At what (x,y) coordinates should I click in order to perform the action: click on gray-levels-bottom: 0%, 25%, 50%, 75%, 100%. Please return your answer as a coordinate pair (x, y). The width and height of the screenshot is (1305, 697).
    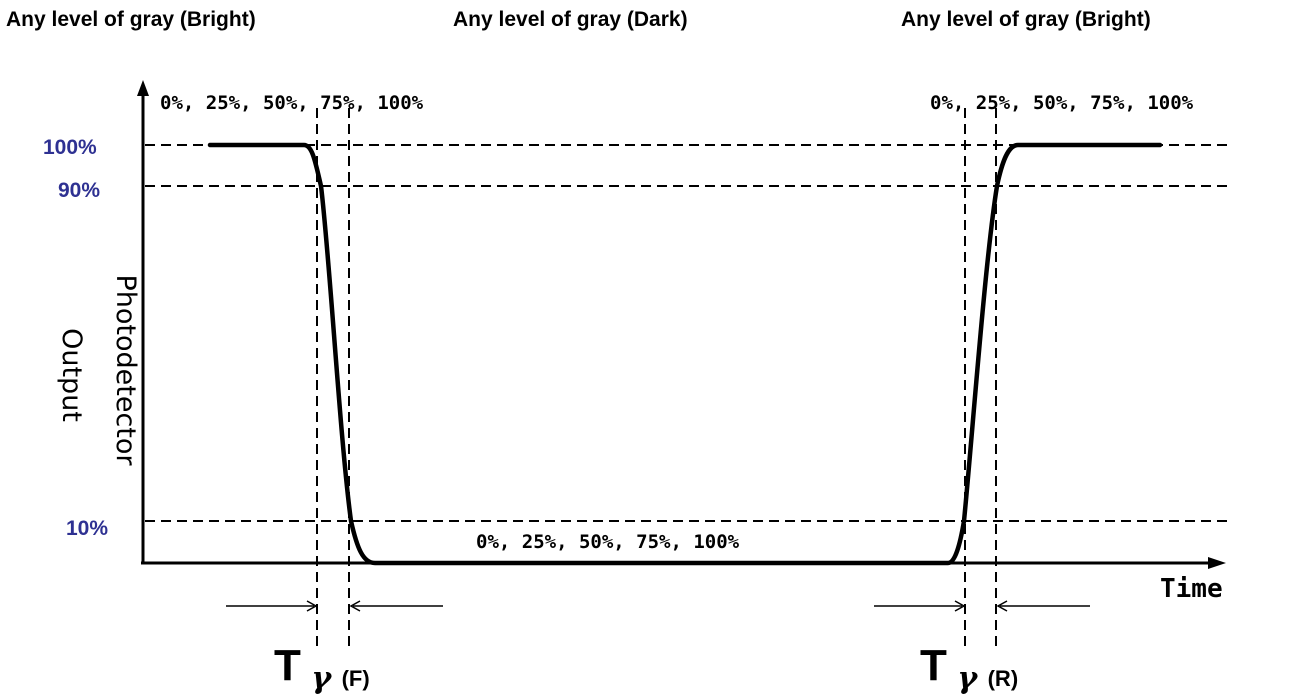
    Looking at the image, I should click on (608, 542).